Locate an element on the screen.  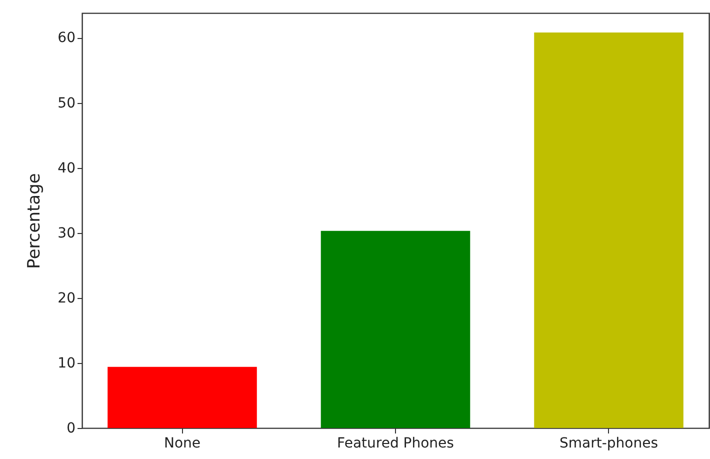
x-tick-label: Featured Phones is located at coordinates (395, 444).